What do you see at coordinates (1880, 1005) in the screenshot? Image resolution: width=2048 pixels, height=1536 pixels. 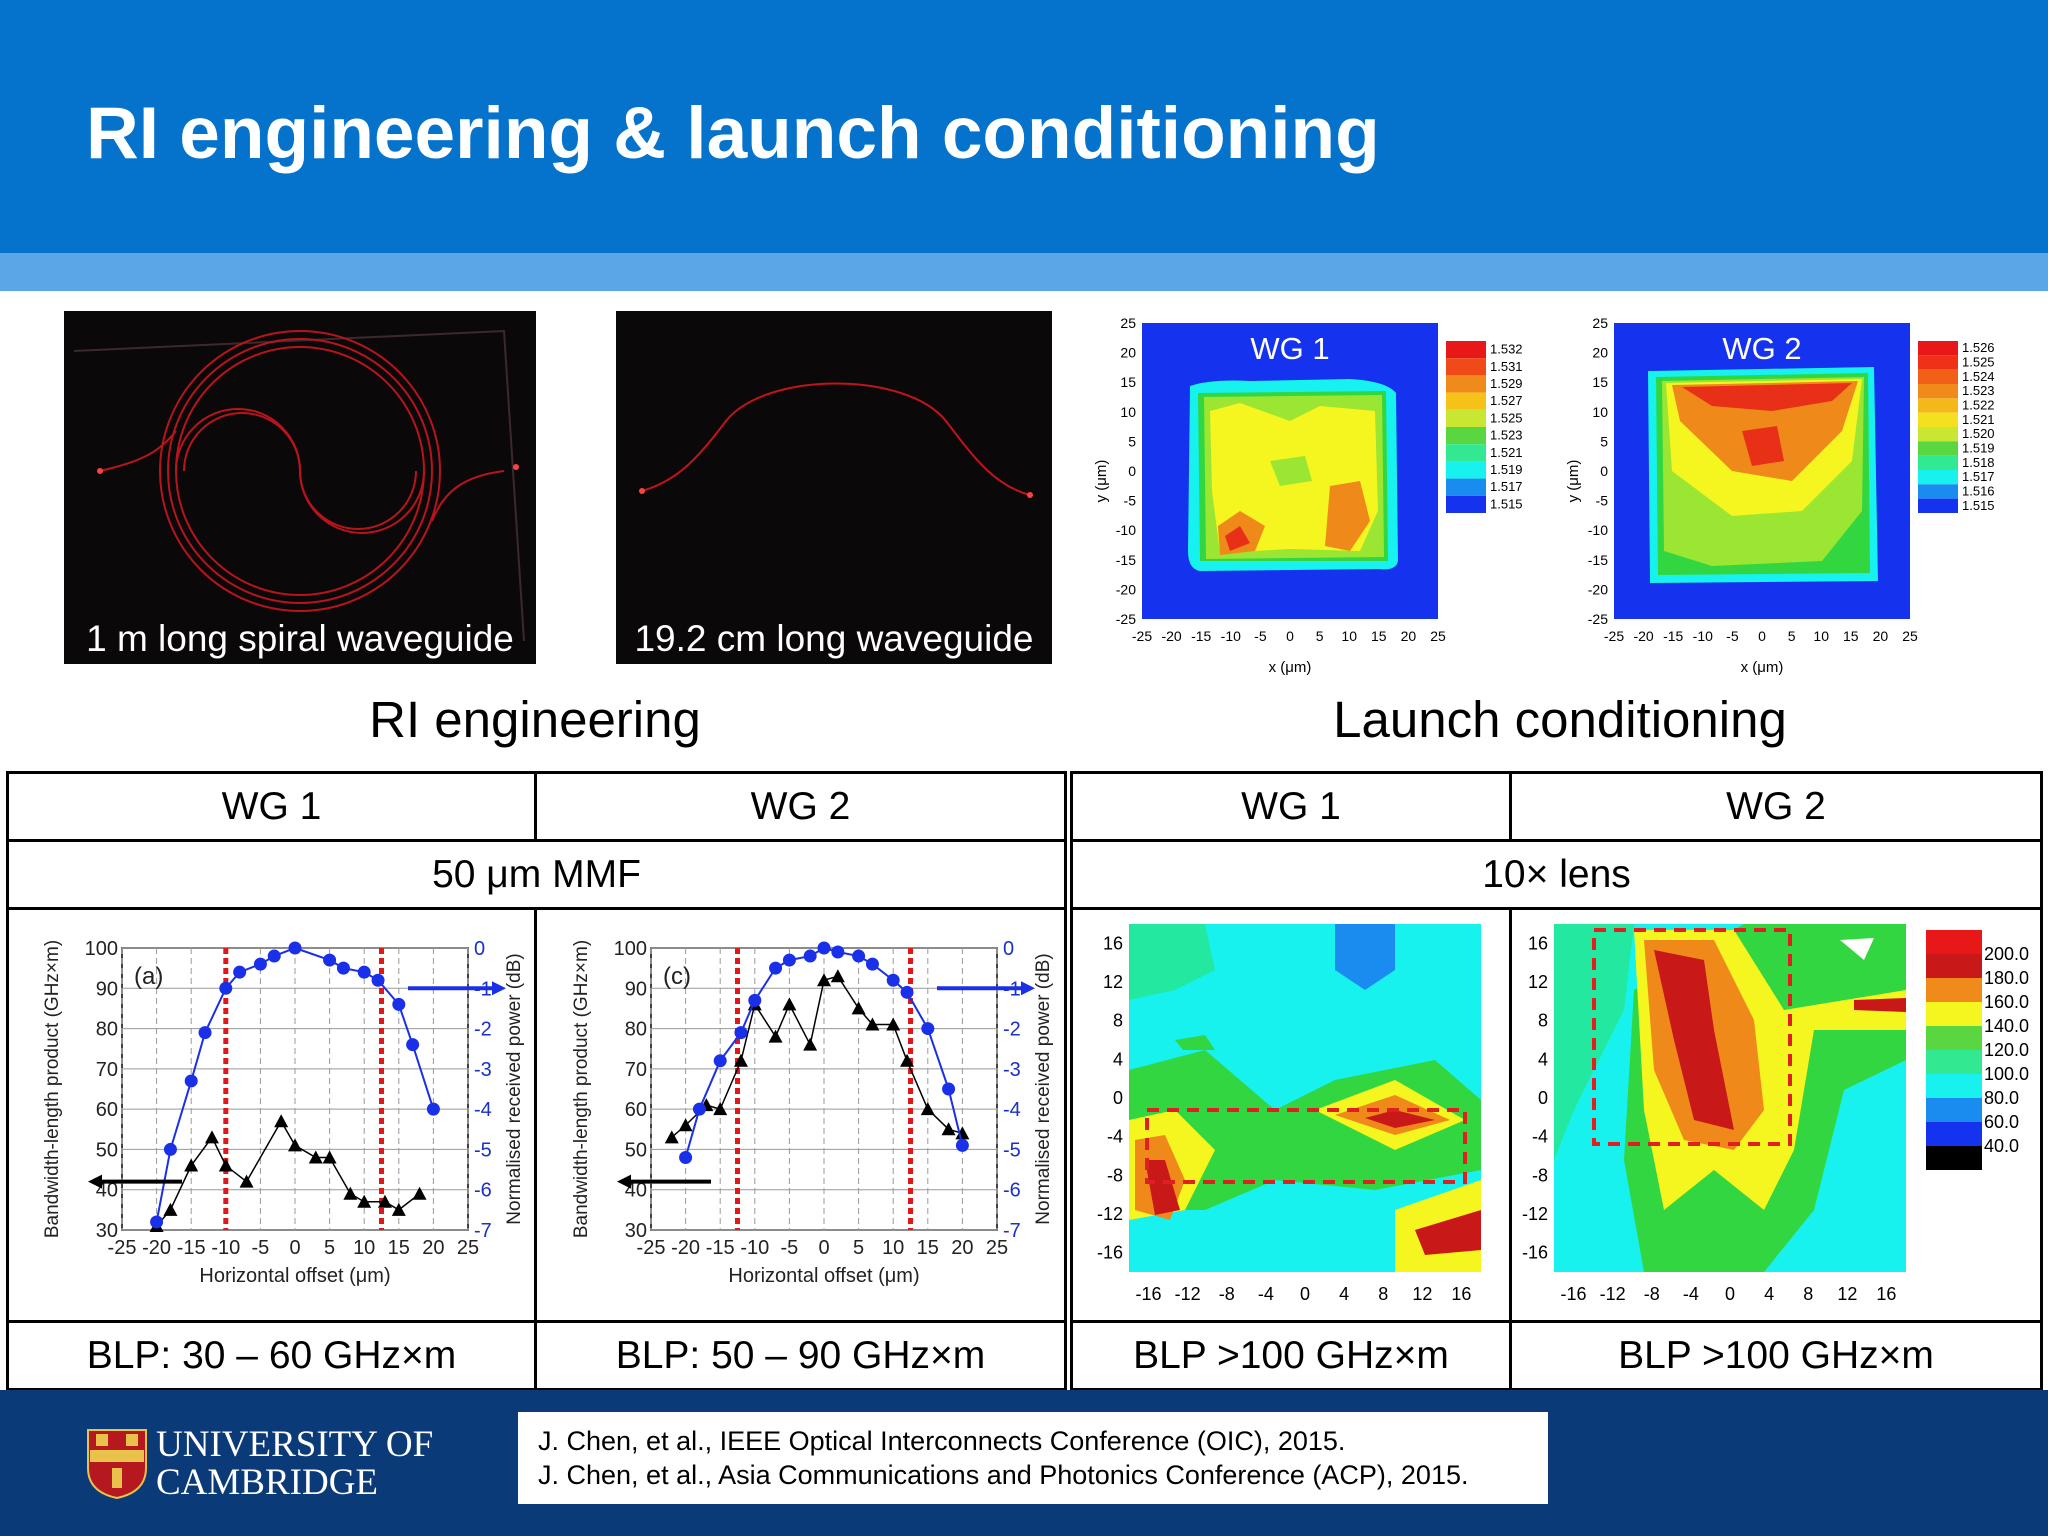 I see `lc-wg2-region-red-right` at bounding box center [1880, 1005].